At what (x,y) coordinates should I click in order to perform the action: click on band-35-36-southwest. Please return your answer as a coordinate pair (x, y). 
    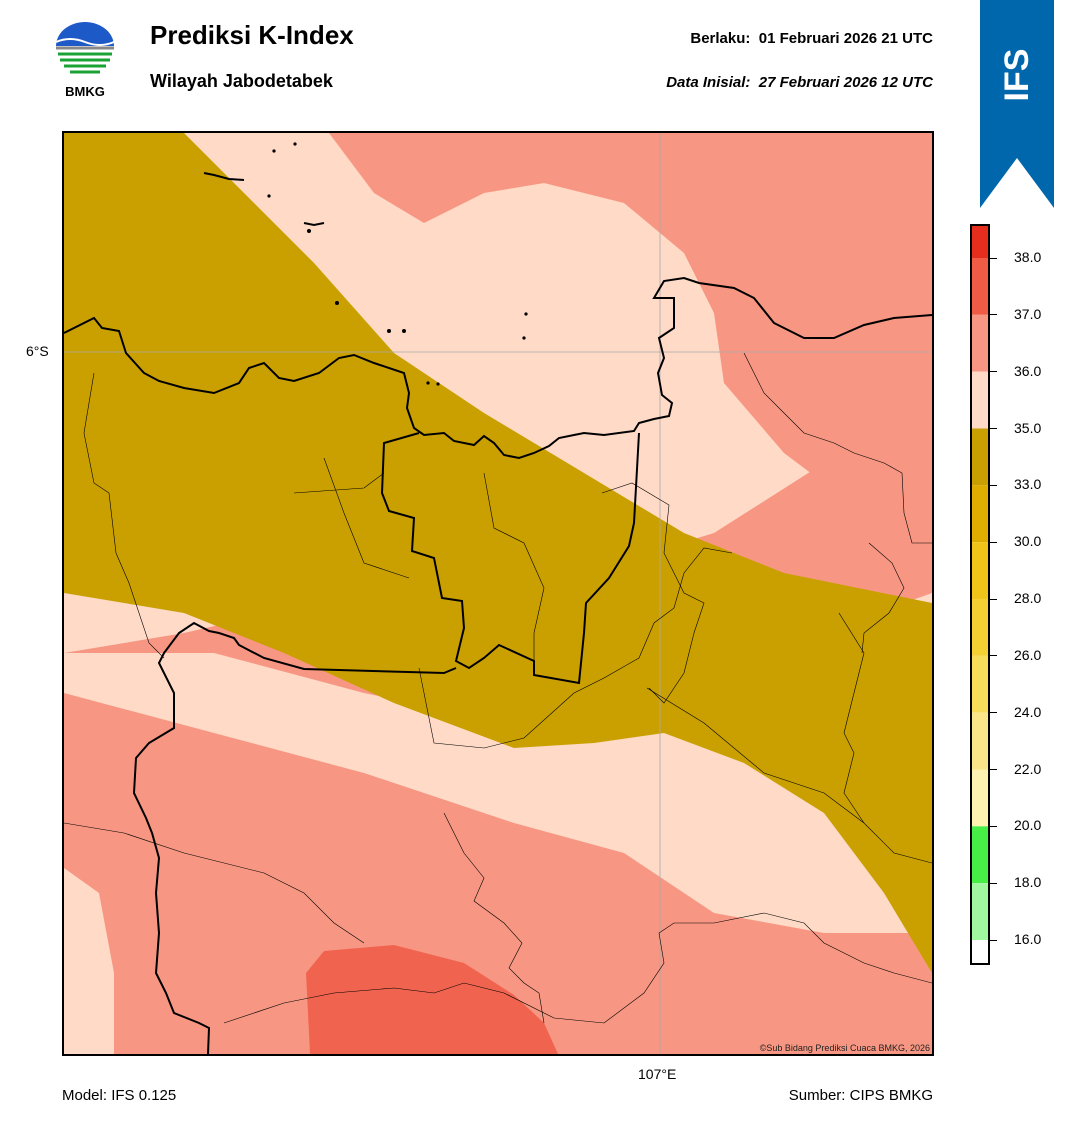
    Looking at the image, I should click on (89, 961).